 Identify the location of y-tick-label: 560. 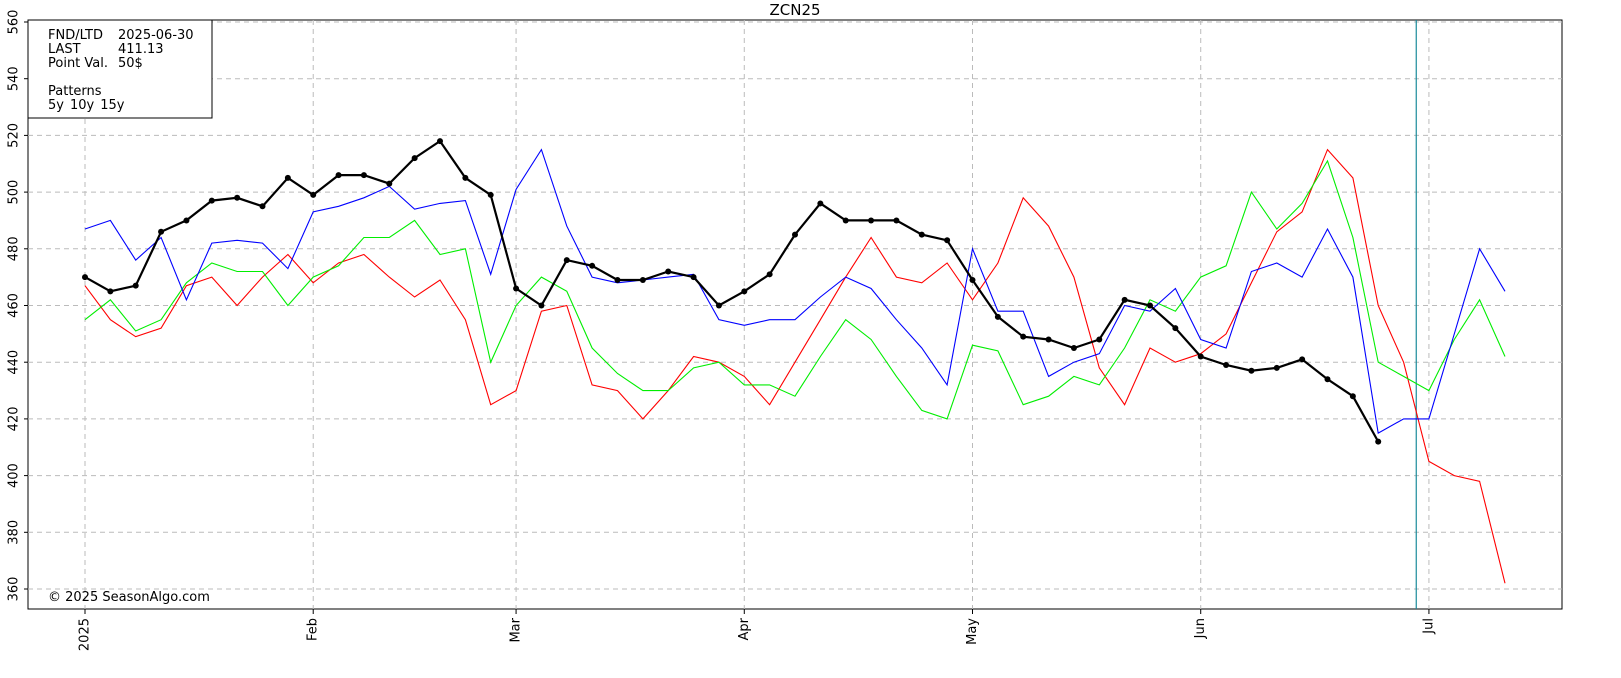
(14, 22).